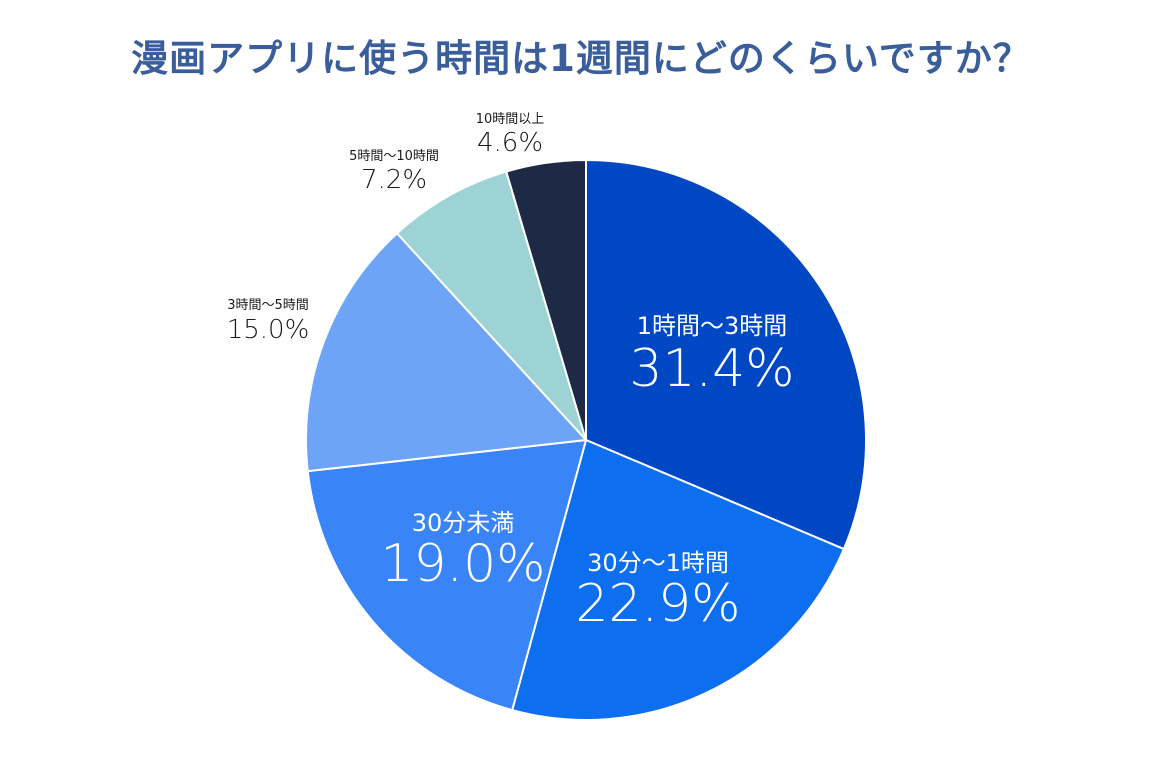  Describe the element at coordinates (581, 58) in the screenshot. I see `chart-title: 漫画アプリに使う時間は1週間にどのくらいですか？` at that location.